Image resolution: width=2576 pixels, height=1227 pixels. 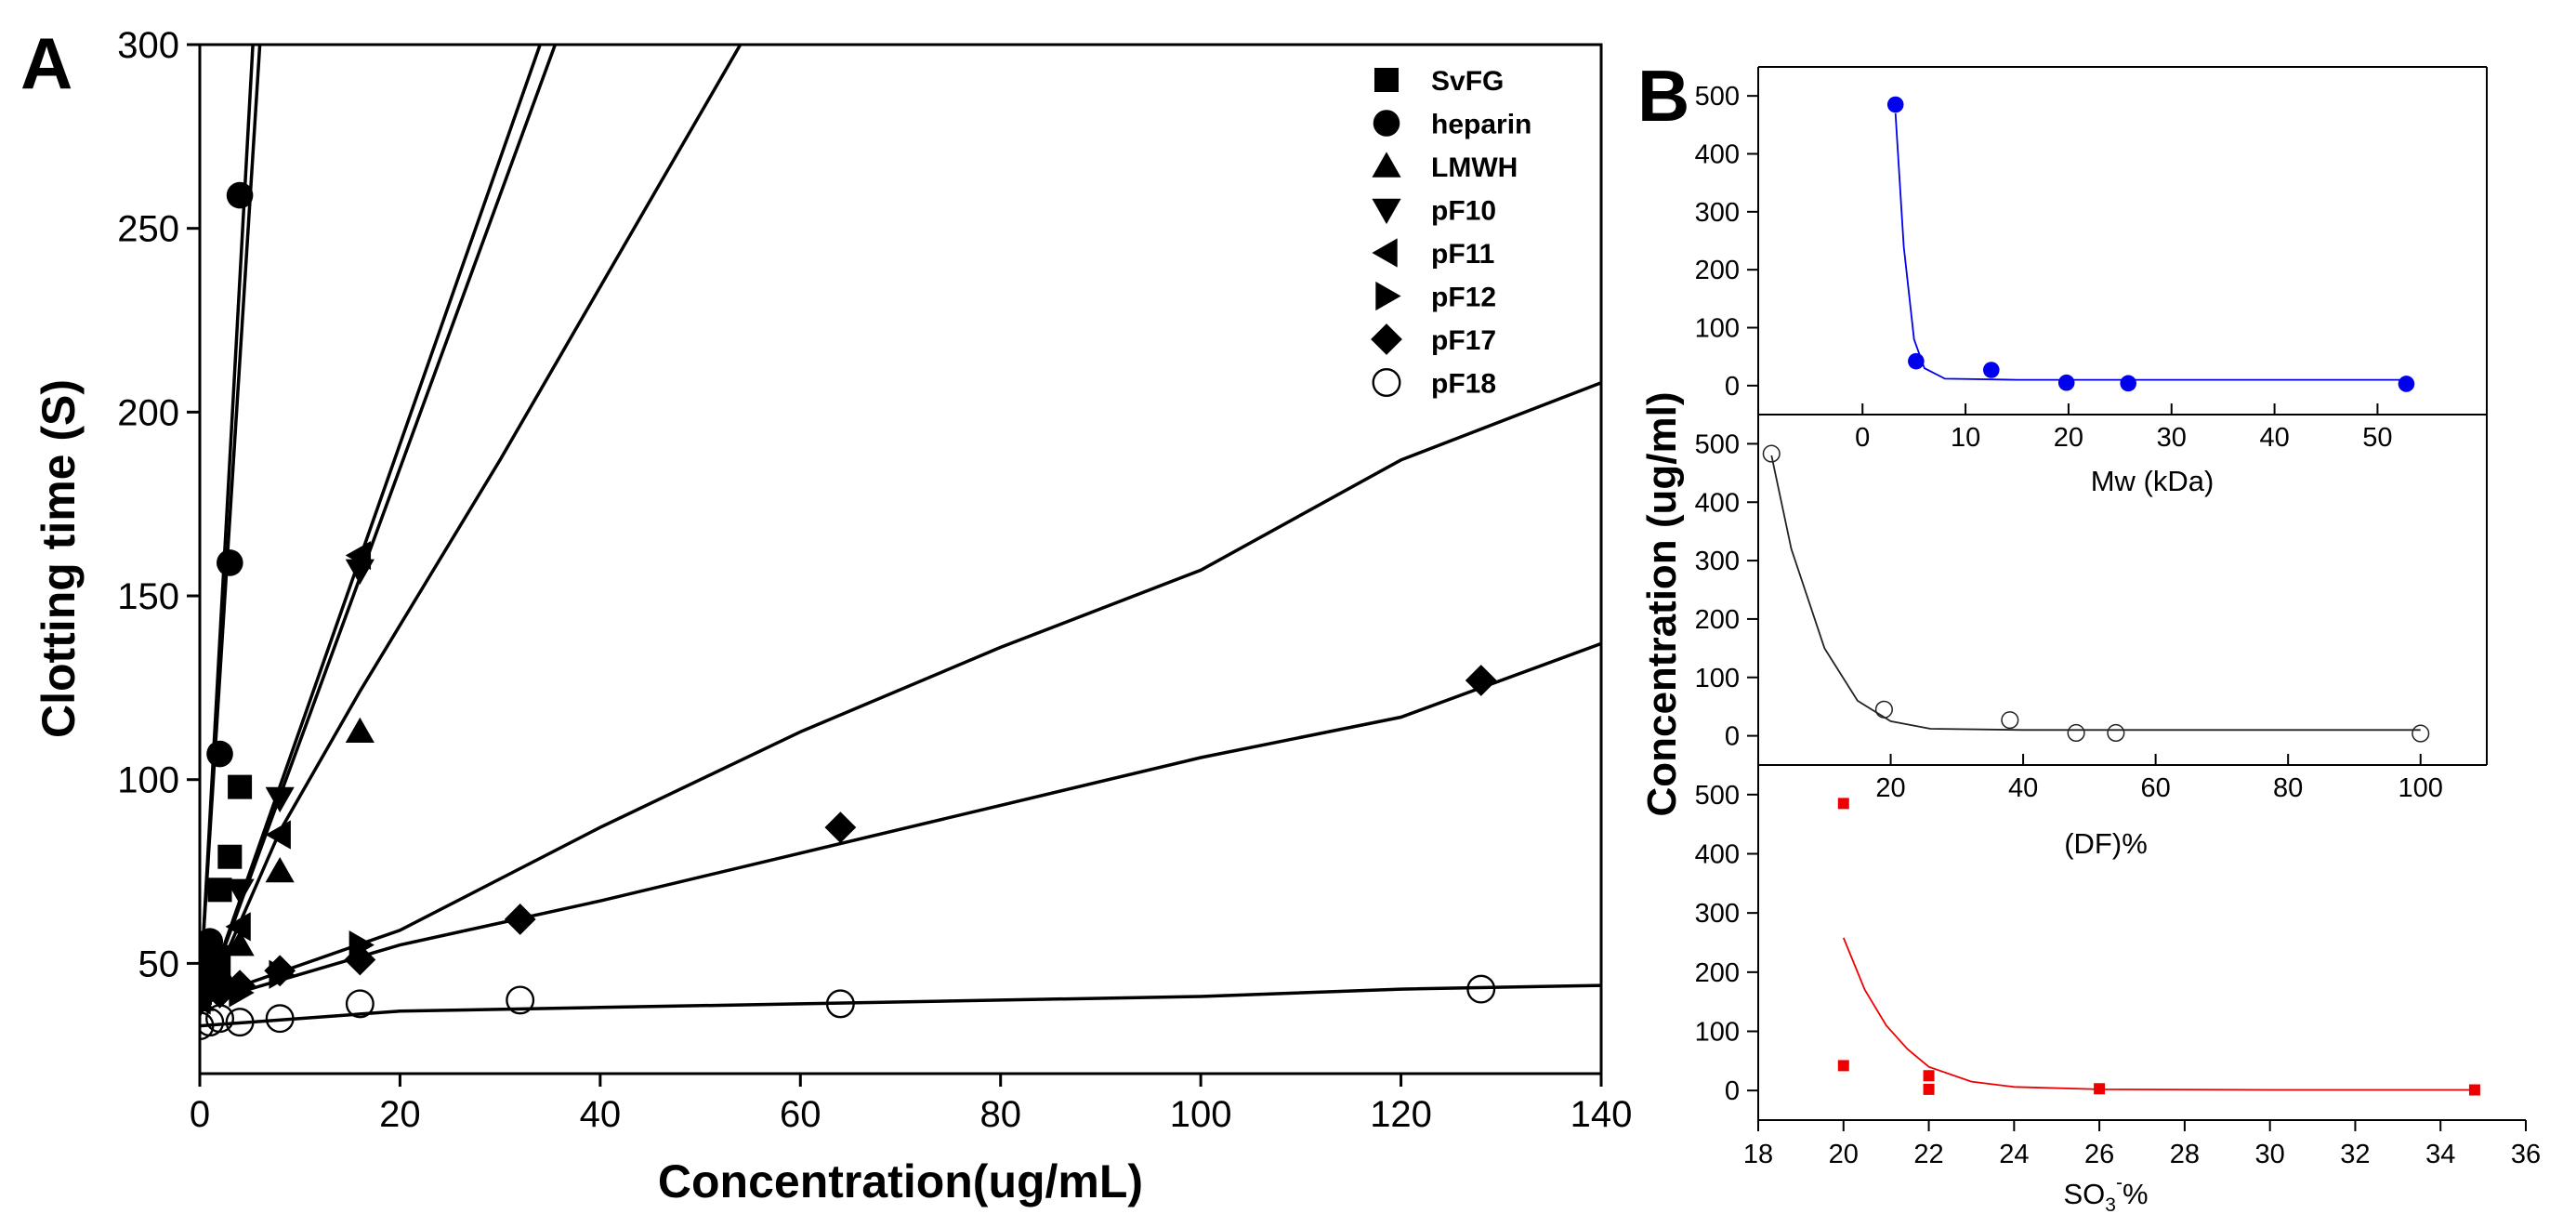 I want to click on legend-label-heparin: heparin, so click(x=1481, y=125).